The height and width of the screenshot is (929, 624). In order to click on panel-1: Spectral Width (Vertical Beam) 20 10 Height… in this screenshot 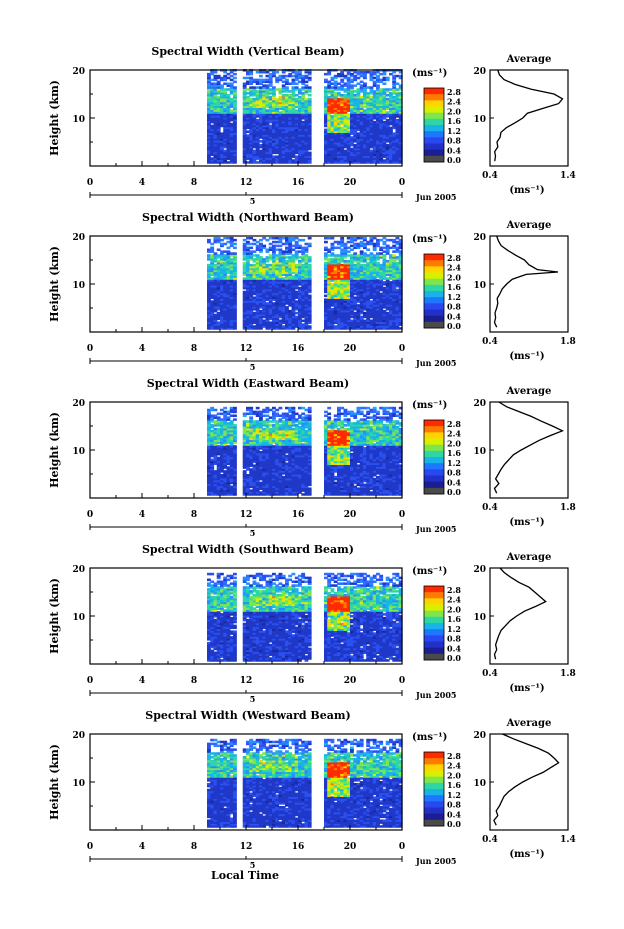, I will do `click(312, 125)`.